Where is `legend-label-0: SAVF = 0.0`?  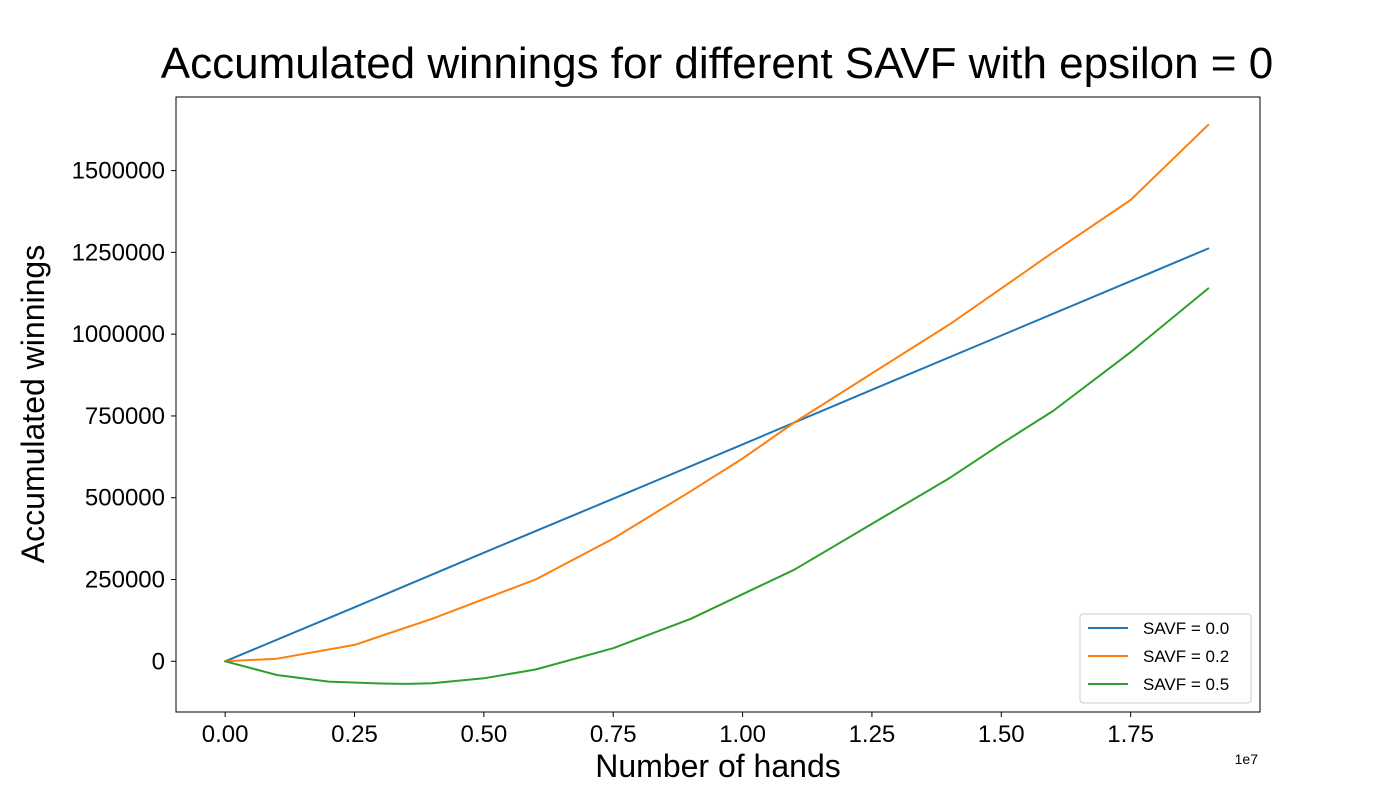 legend-label-0: SAVF = 0.0 is located at coordinates (1186, 628).